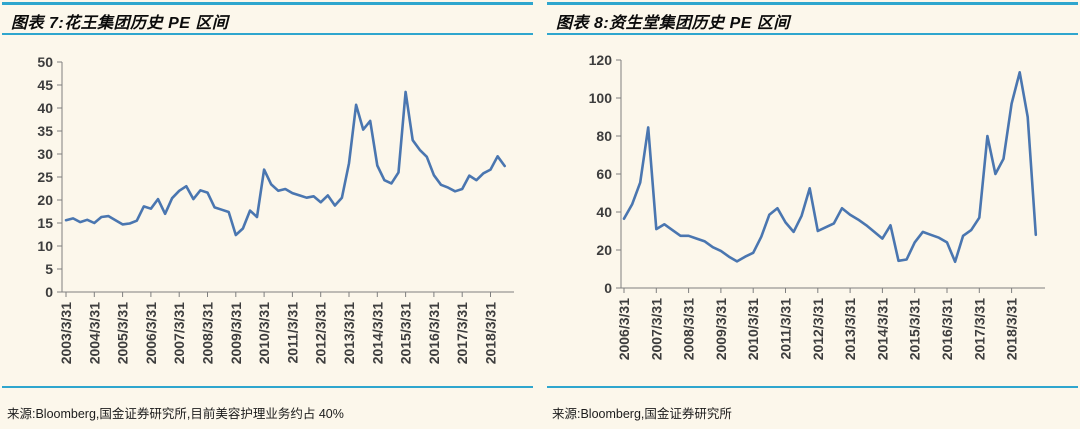 This screenshot has width=1080, height=429. What do you see at coordinates (45, 154) in the screenshot?
I see `y-tick-label: 30` at bounding box center [45, 154].